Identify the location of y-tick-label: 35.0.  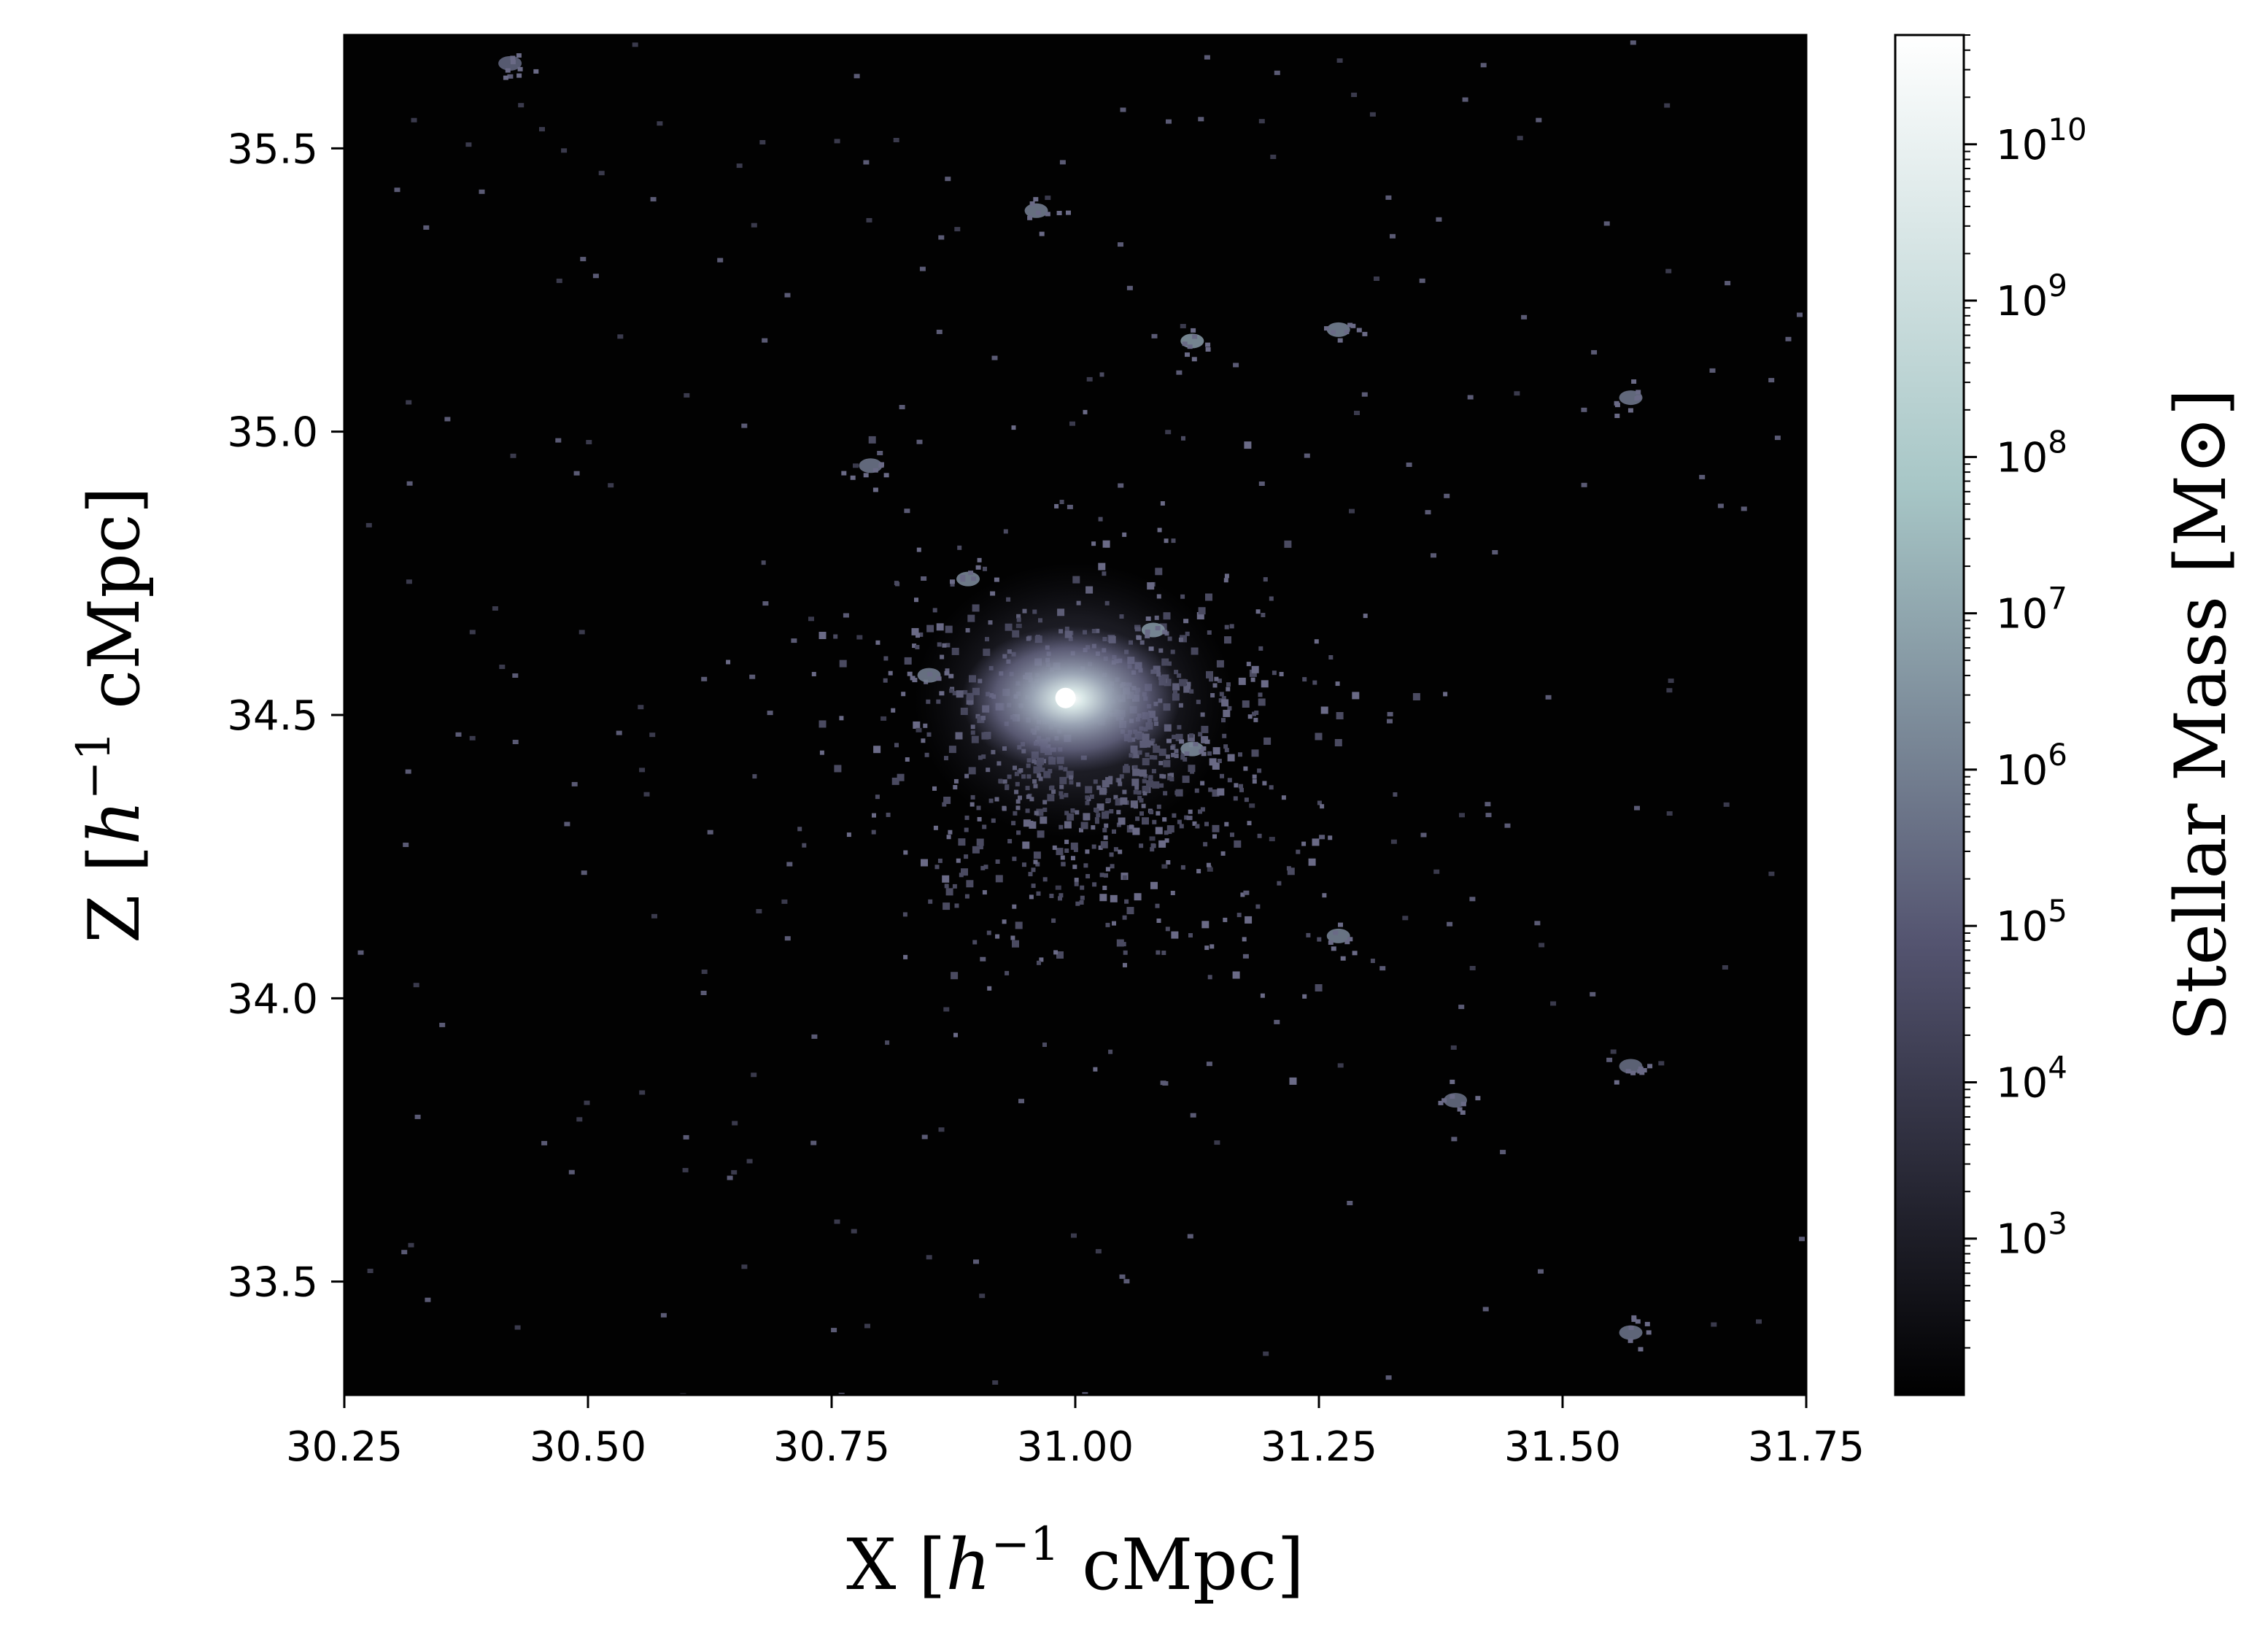
(272, 433).